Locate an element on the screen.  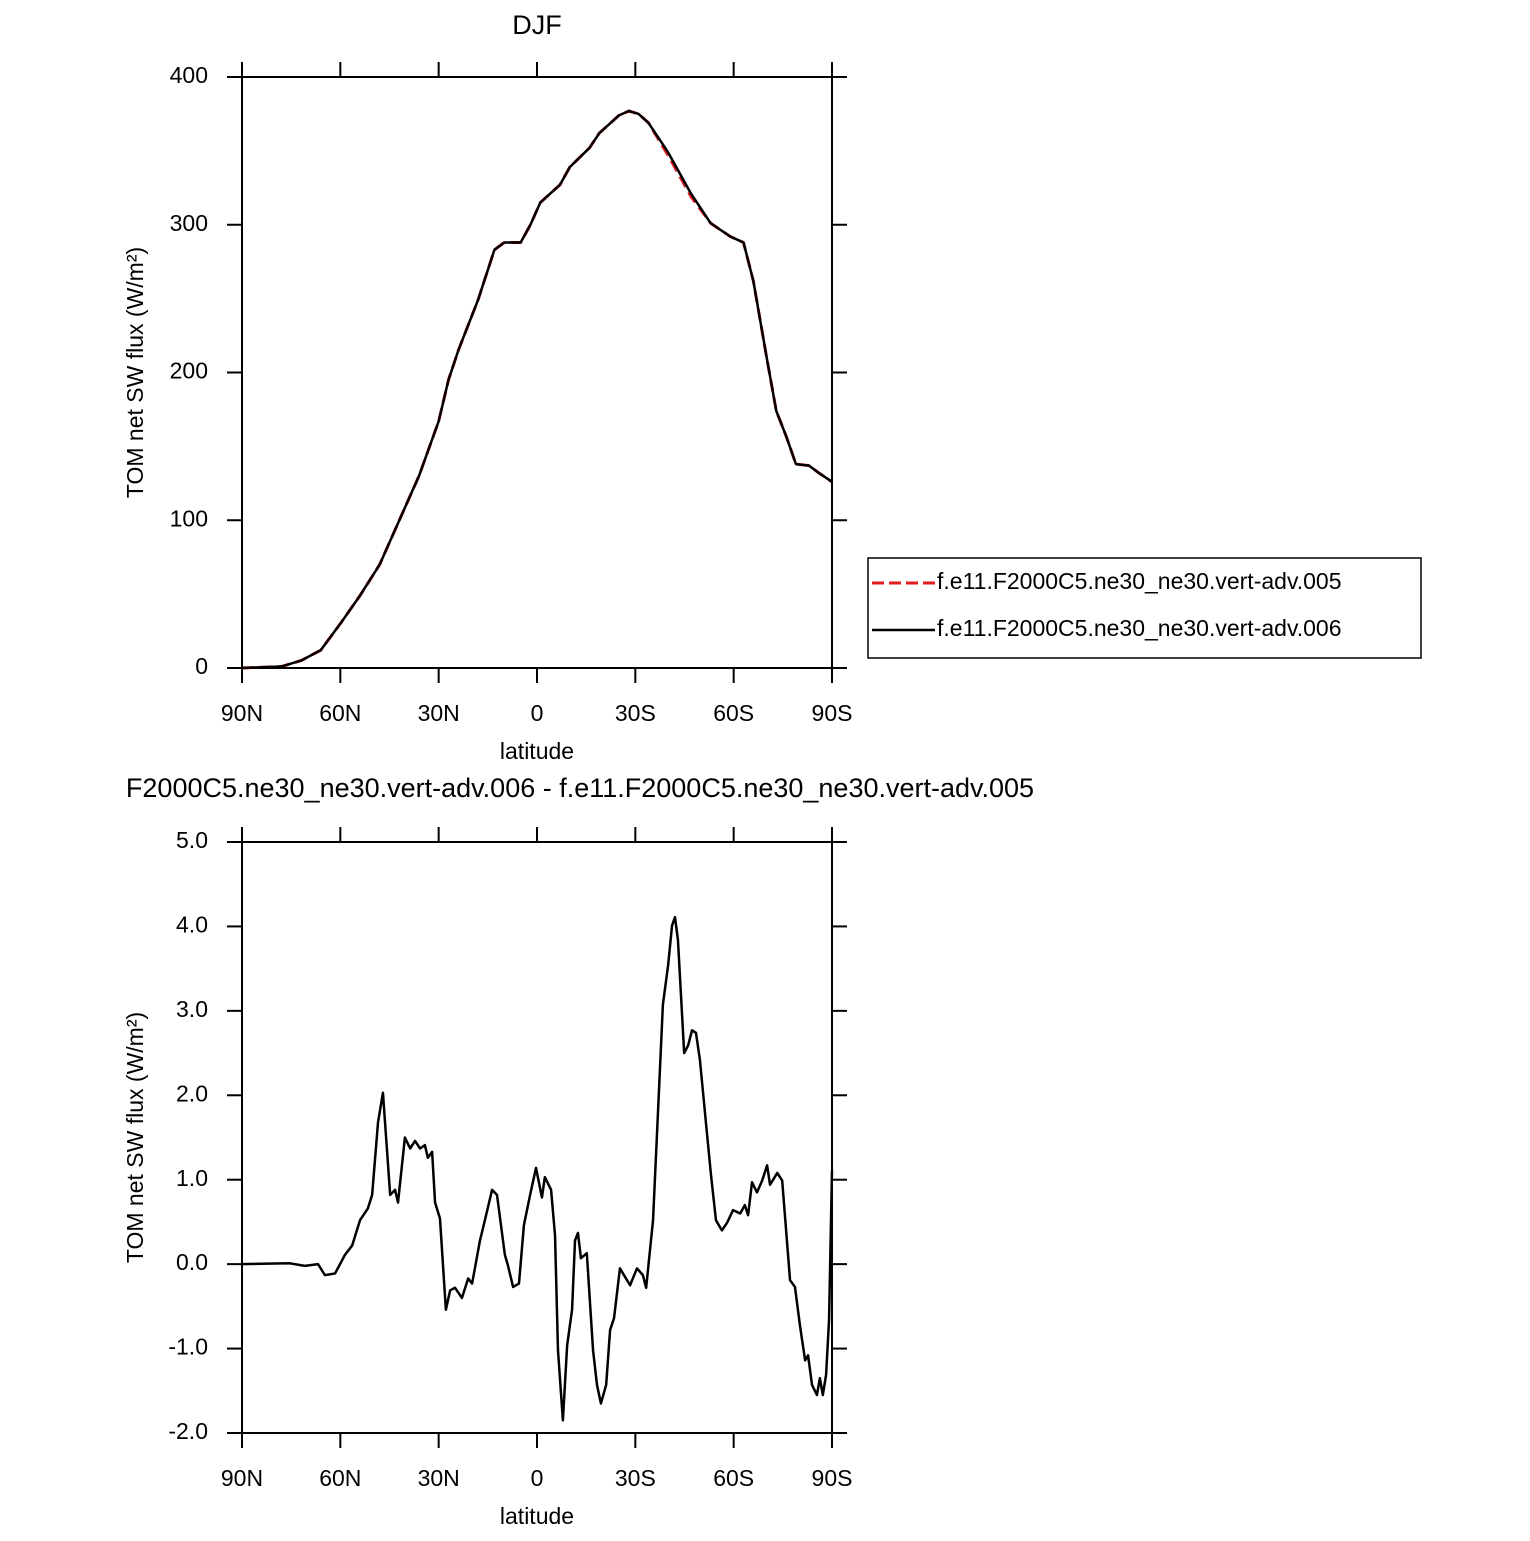
y-tick-label: 1.0 is located at coordinates (192, 1178).